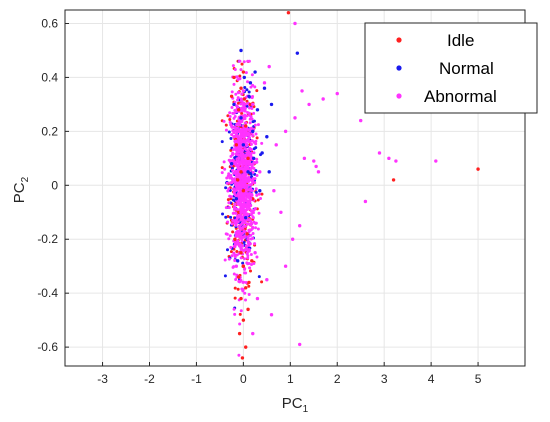 The width and height of the screenshot is (550, 422). What do you see at coordinates (47, 239) in the screenshot?
I see `y-tick-label: -0.2` at bounding box center [47, 239].